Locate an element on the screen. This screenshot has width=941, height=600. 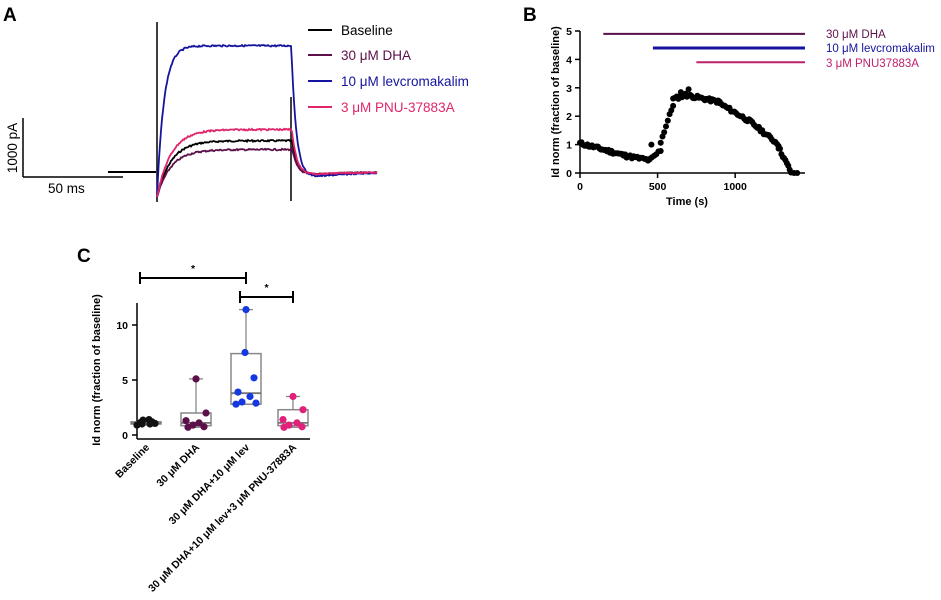
b-y-tick-label: 5 is located at coordinates (569, 32).